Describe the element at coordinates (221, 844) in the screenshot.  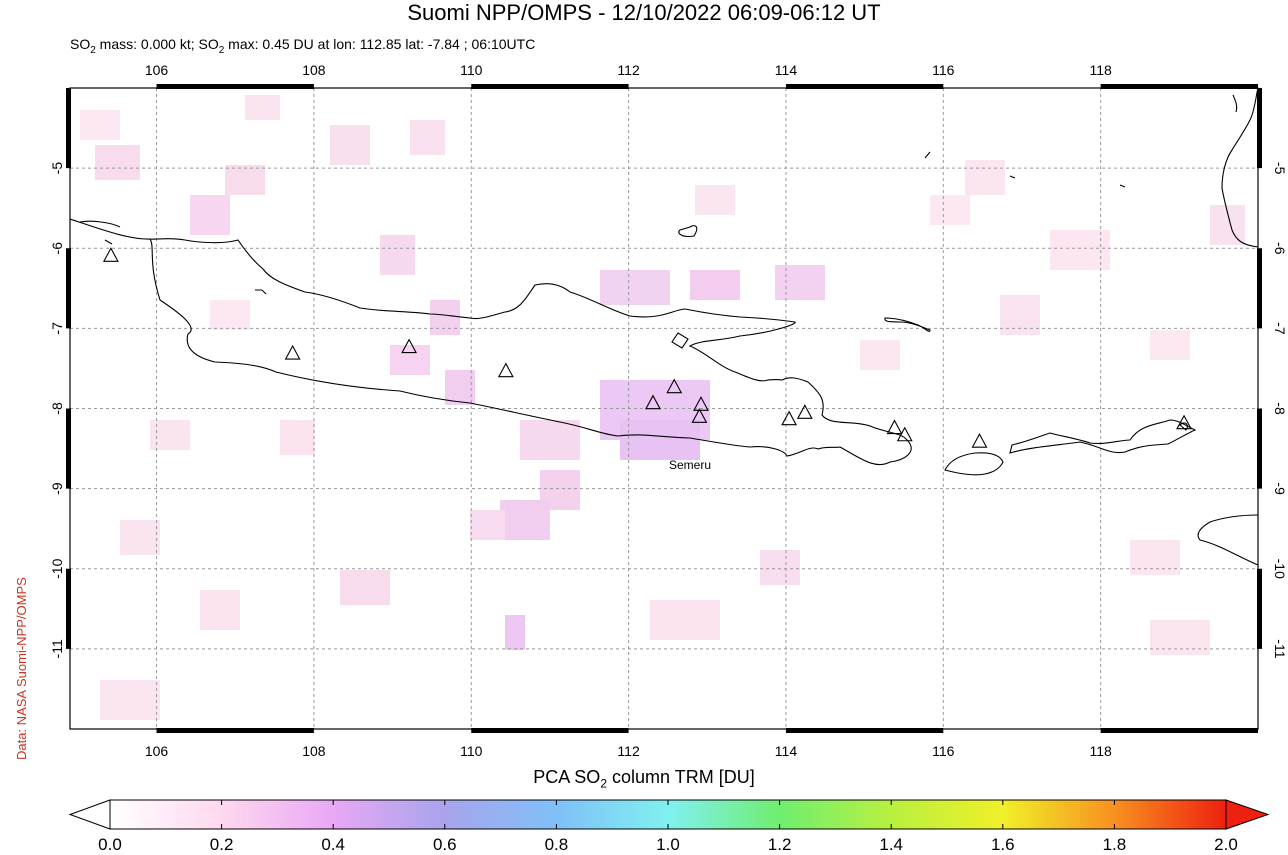
I see `colorbar-tick-label: 0.2` at that location.